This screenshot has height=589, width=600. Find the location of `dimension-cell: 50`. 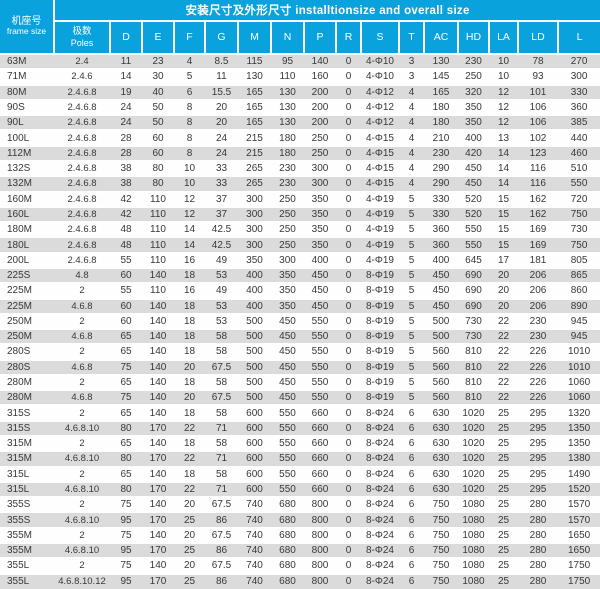

dimension-cell: 50 is located at coordinates (158, 107).